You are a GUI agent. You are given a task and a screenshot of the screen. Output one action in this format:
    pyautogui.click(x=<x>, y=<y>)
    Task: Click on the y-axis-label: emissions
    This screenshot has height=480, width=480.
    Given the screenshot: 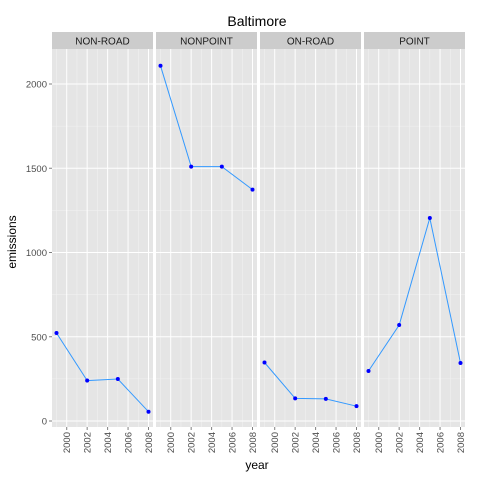 What is the action you would take?
    pyautogui.click(x=12, y=241)
    